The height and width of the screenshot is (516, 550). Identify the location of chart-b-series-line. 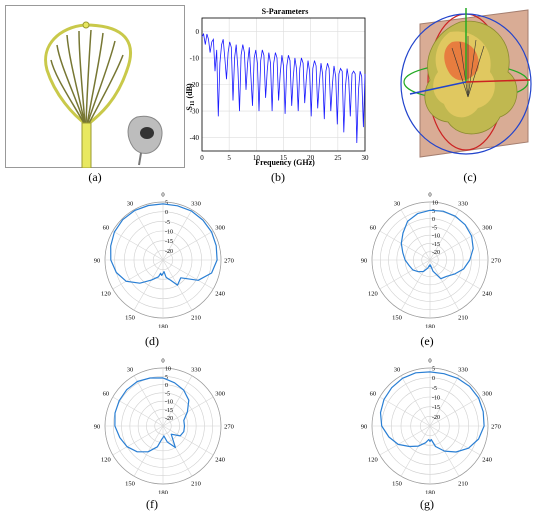
(283, 88).